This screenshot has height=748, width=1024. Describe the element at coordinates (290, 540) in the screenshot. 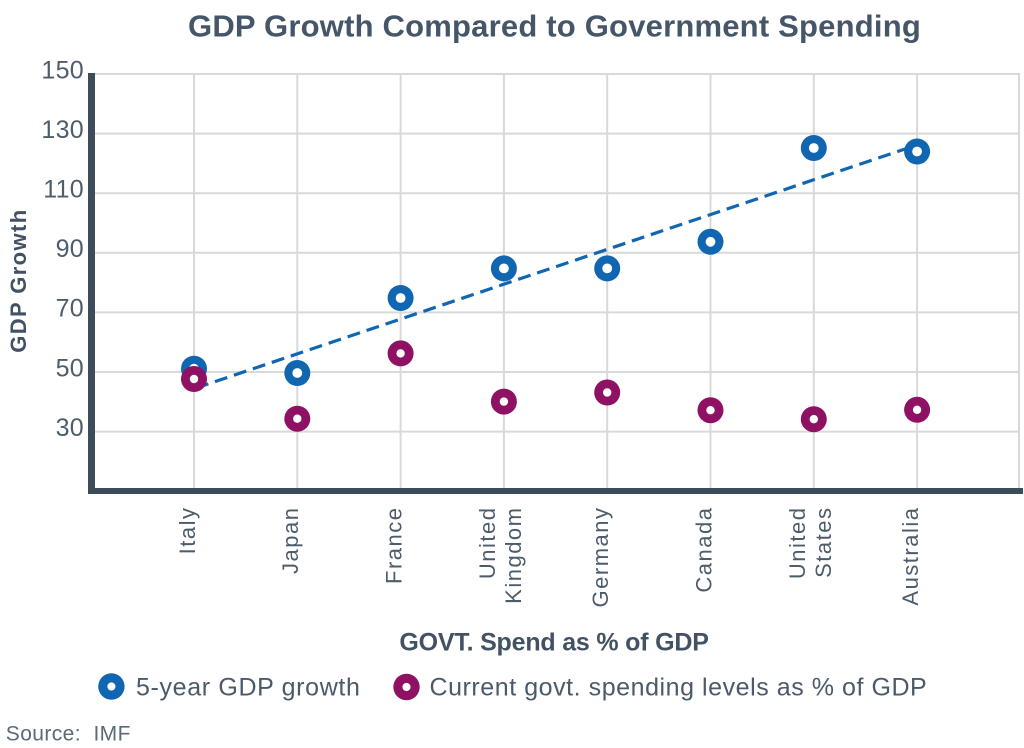

I see `svg-text: Japan` at that location.